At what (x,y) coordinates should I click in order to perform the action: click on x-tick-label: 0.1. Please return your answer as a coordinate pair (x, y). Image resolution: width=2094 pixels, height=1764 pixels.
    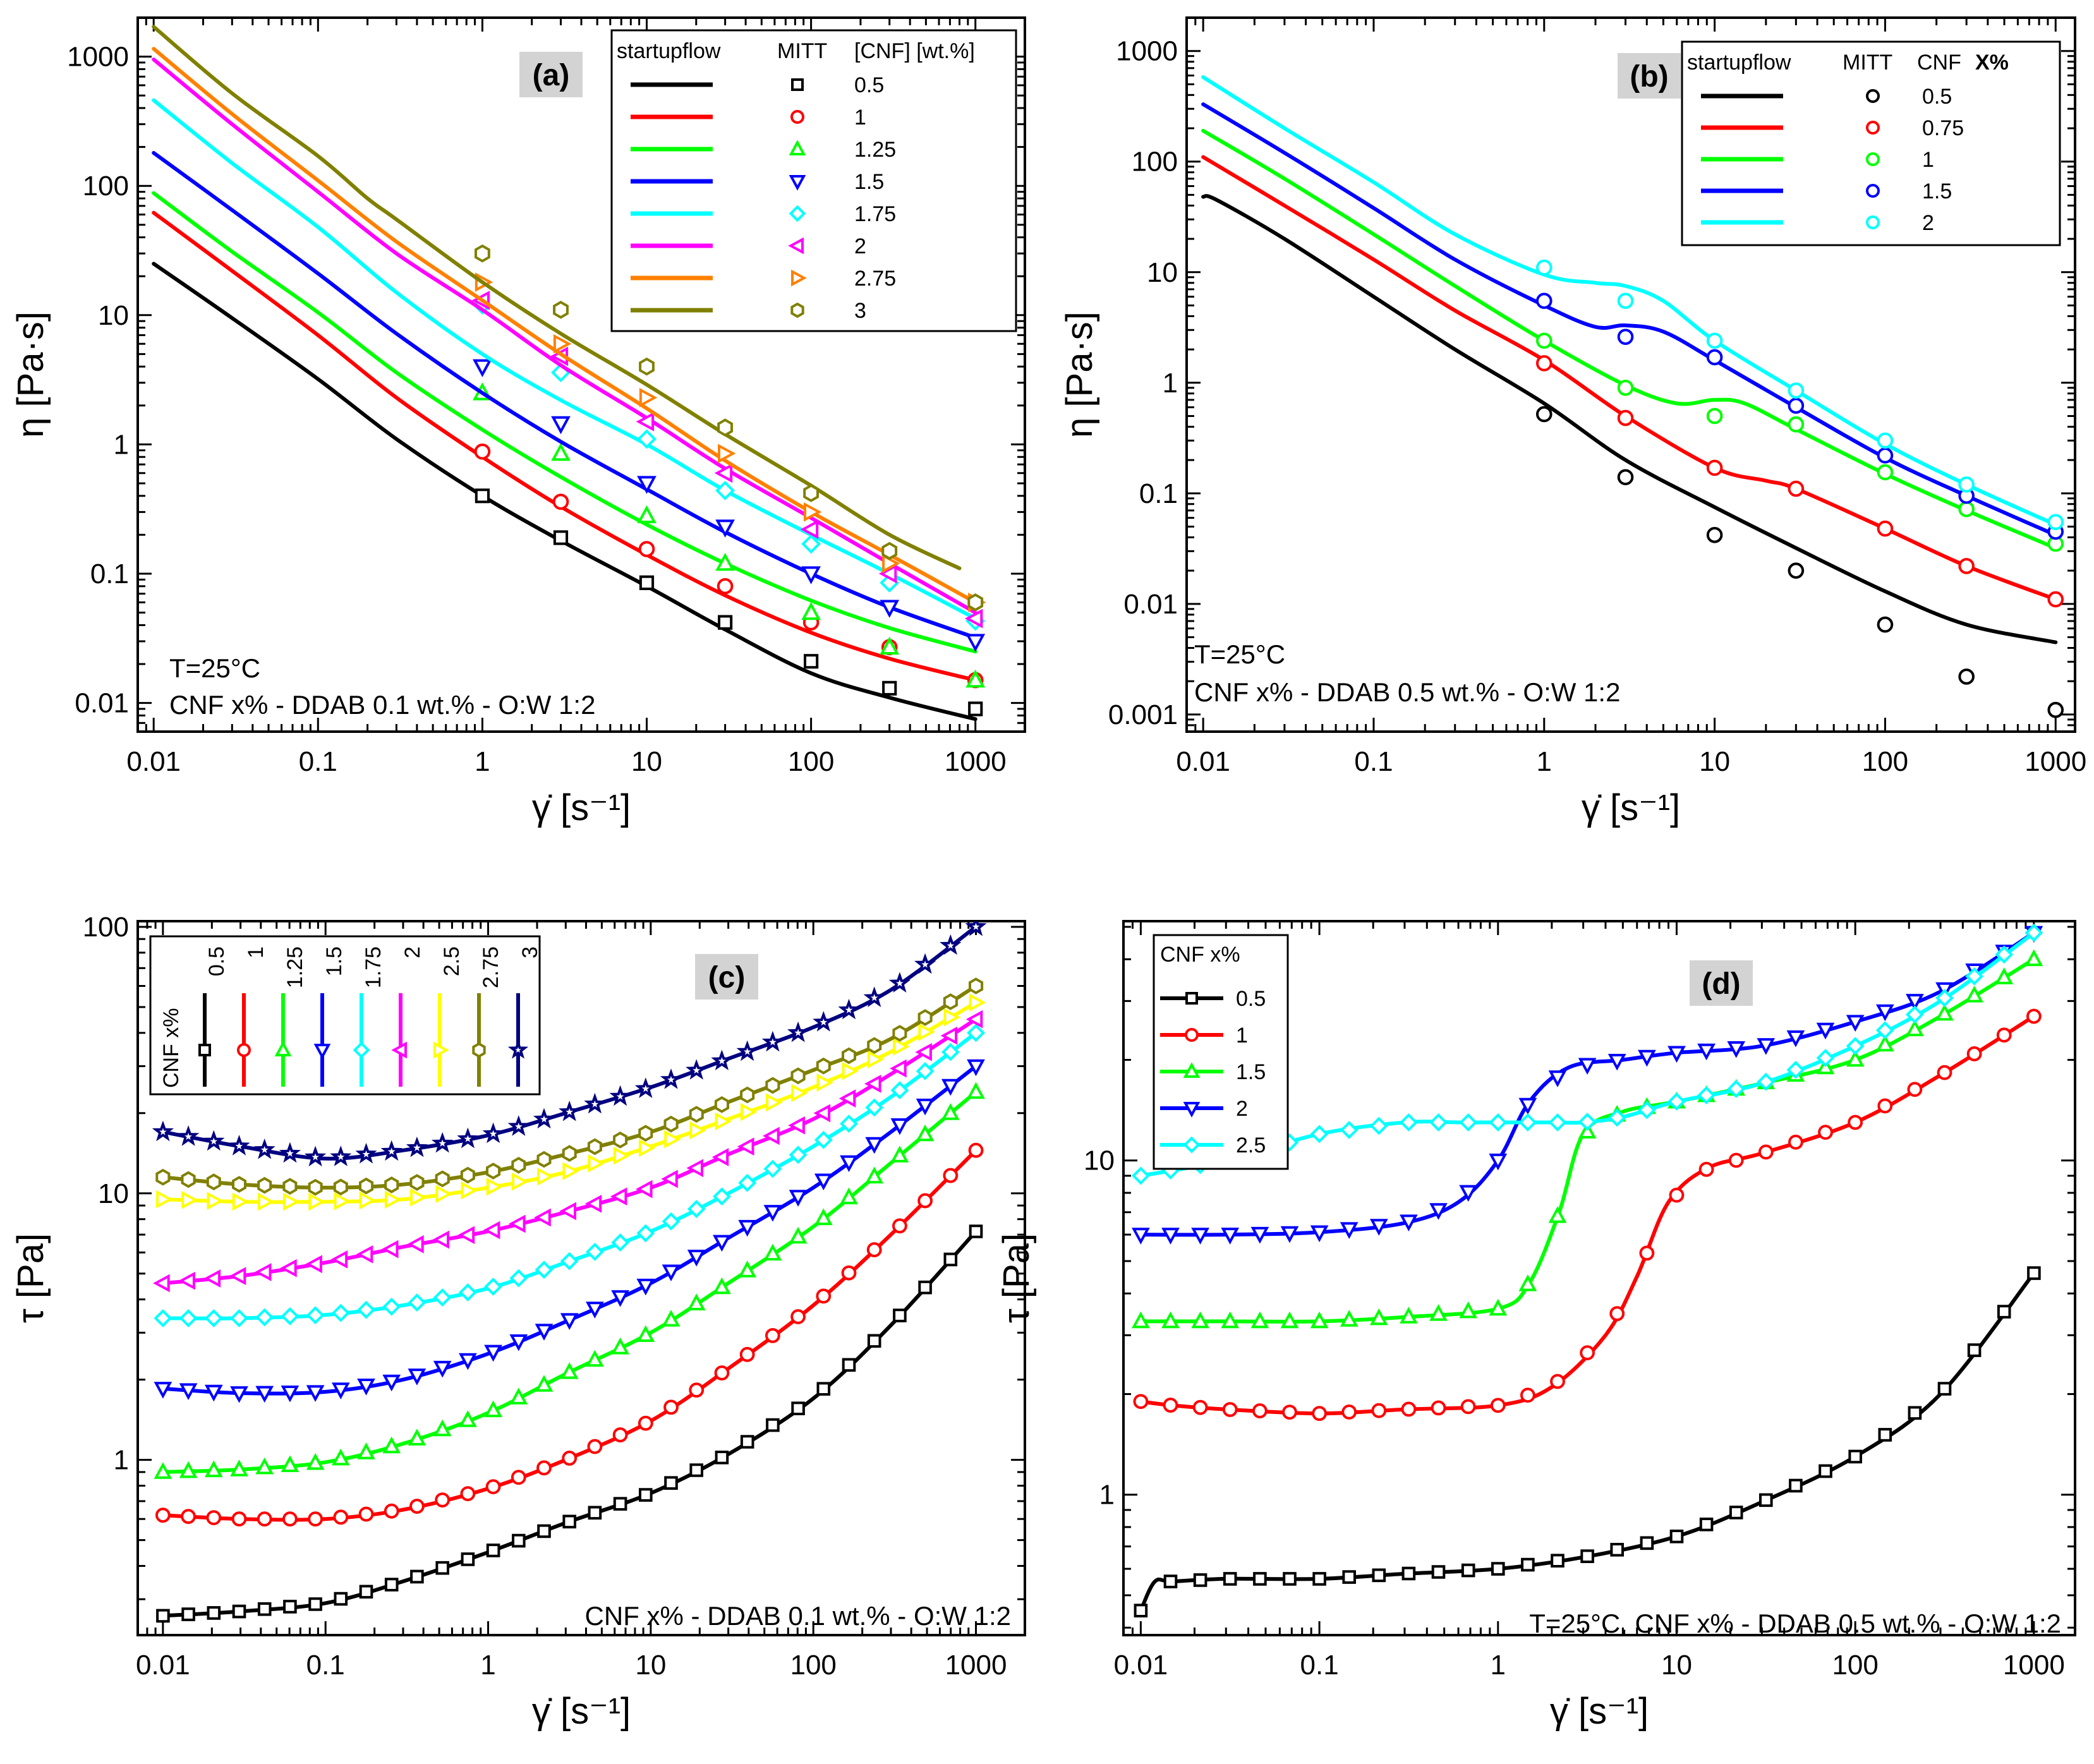
    Looking at the image, I should click on (326, 1665).